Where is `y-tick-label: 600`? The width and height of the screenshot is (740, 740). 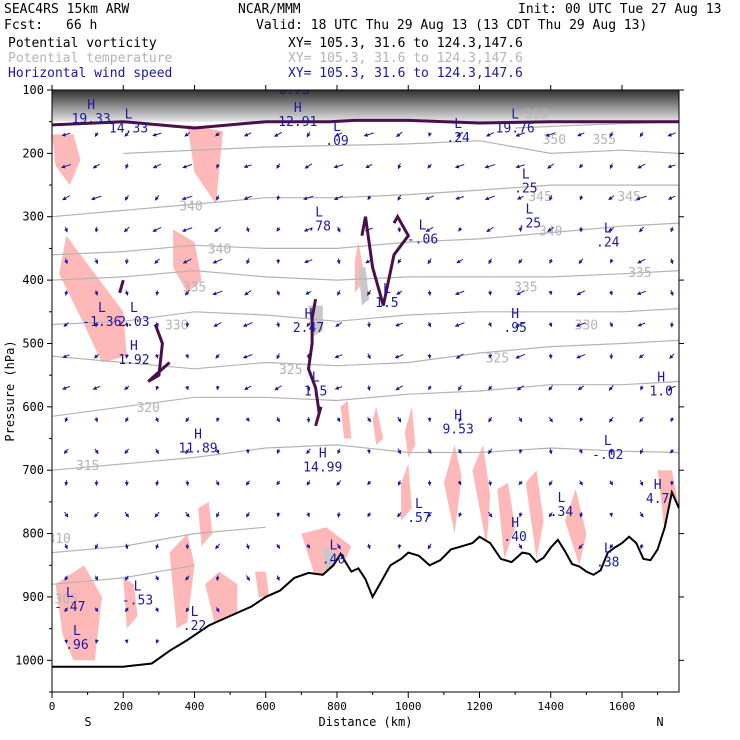 y-tick-label: 600 is located at coordinates (33, 407).